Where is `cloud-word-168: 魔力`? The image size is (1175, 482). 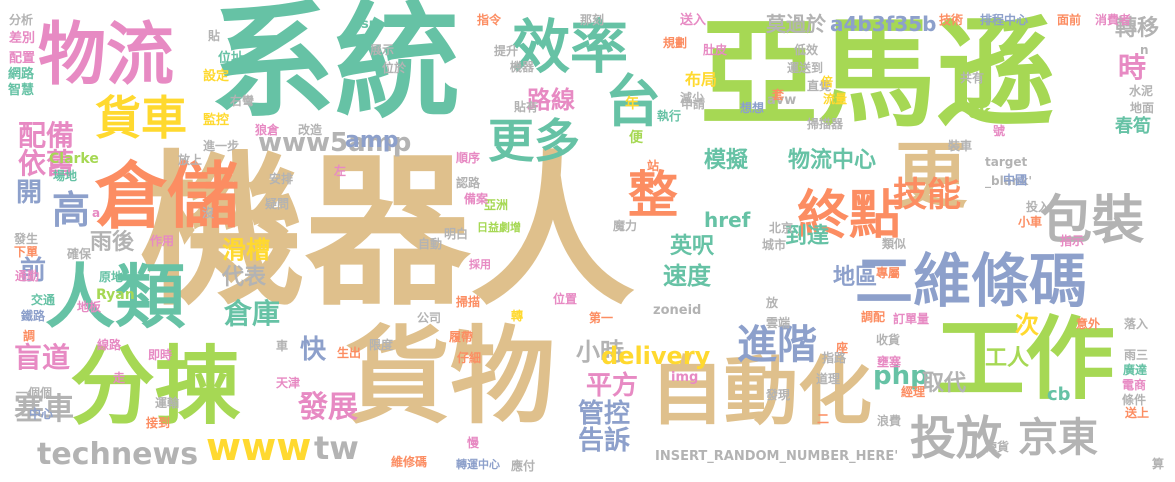 cloud-word-168: 魔力 is located at coordinates (625, 226).